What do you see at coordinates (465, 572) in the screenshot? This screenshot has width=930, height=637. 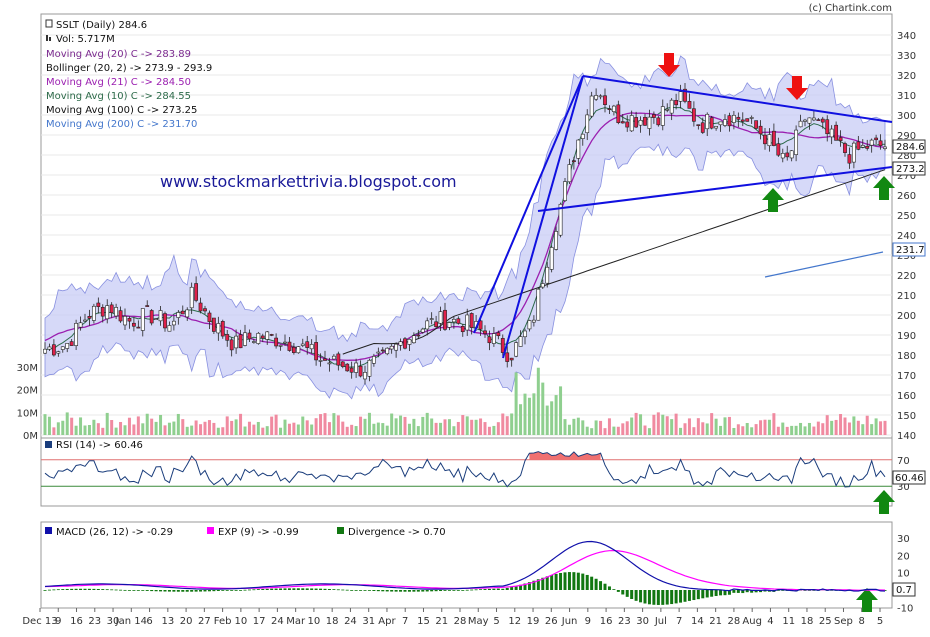 I see `macd-plot` at bounding box center [465, 572].